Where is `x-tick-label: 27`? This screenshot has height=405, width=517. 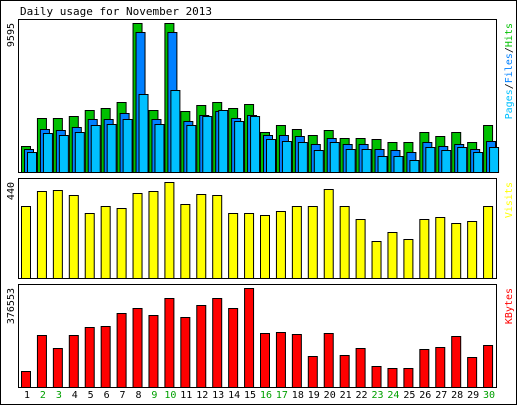
x-tick-label: 27 is located at coordinates (441, 395).